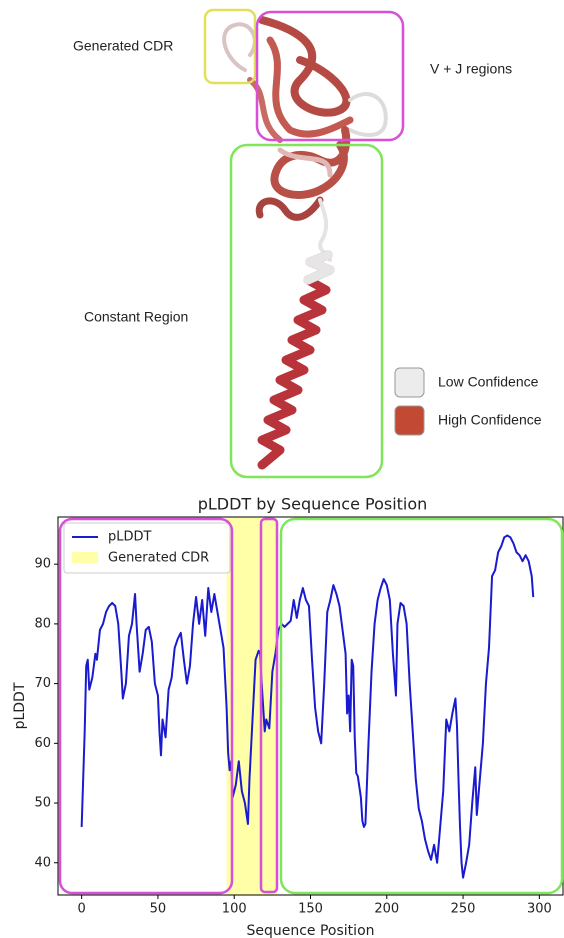 The image size is (564, 938). Describe the element at coordinates (136, 317) in the screenshot. I see `label: Constant Region` at that location.